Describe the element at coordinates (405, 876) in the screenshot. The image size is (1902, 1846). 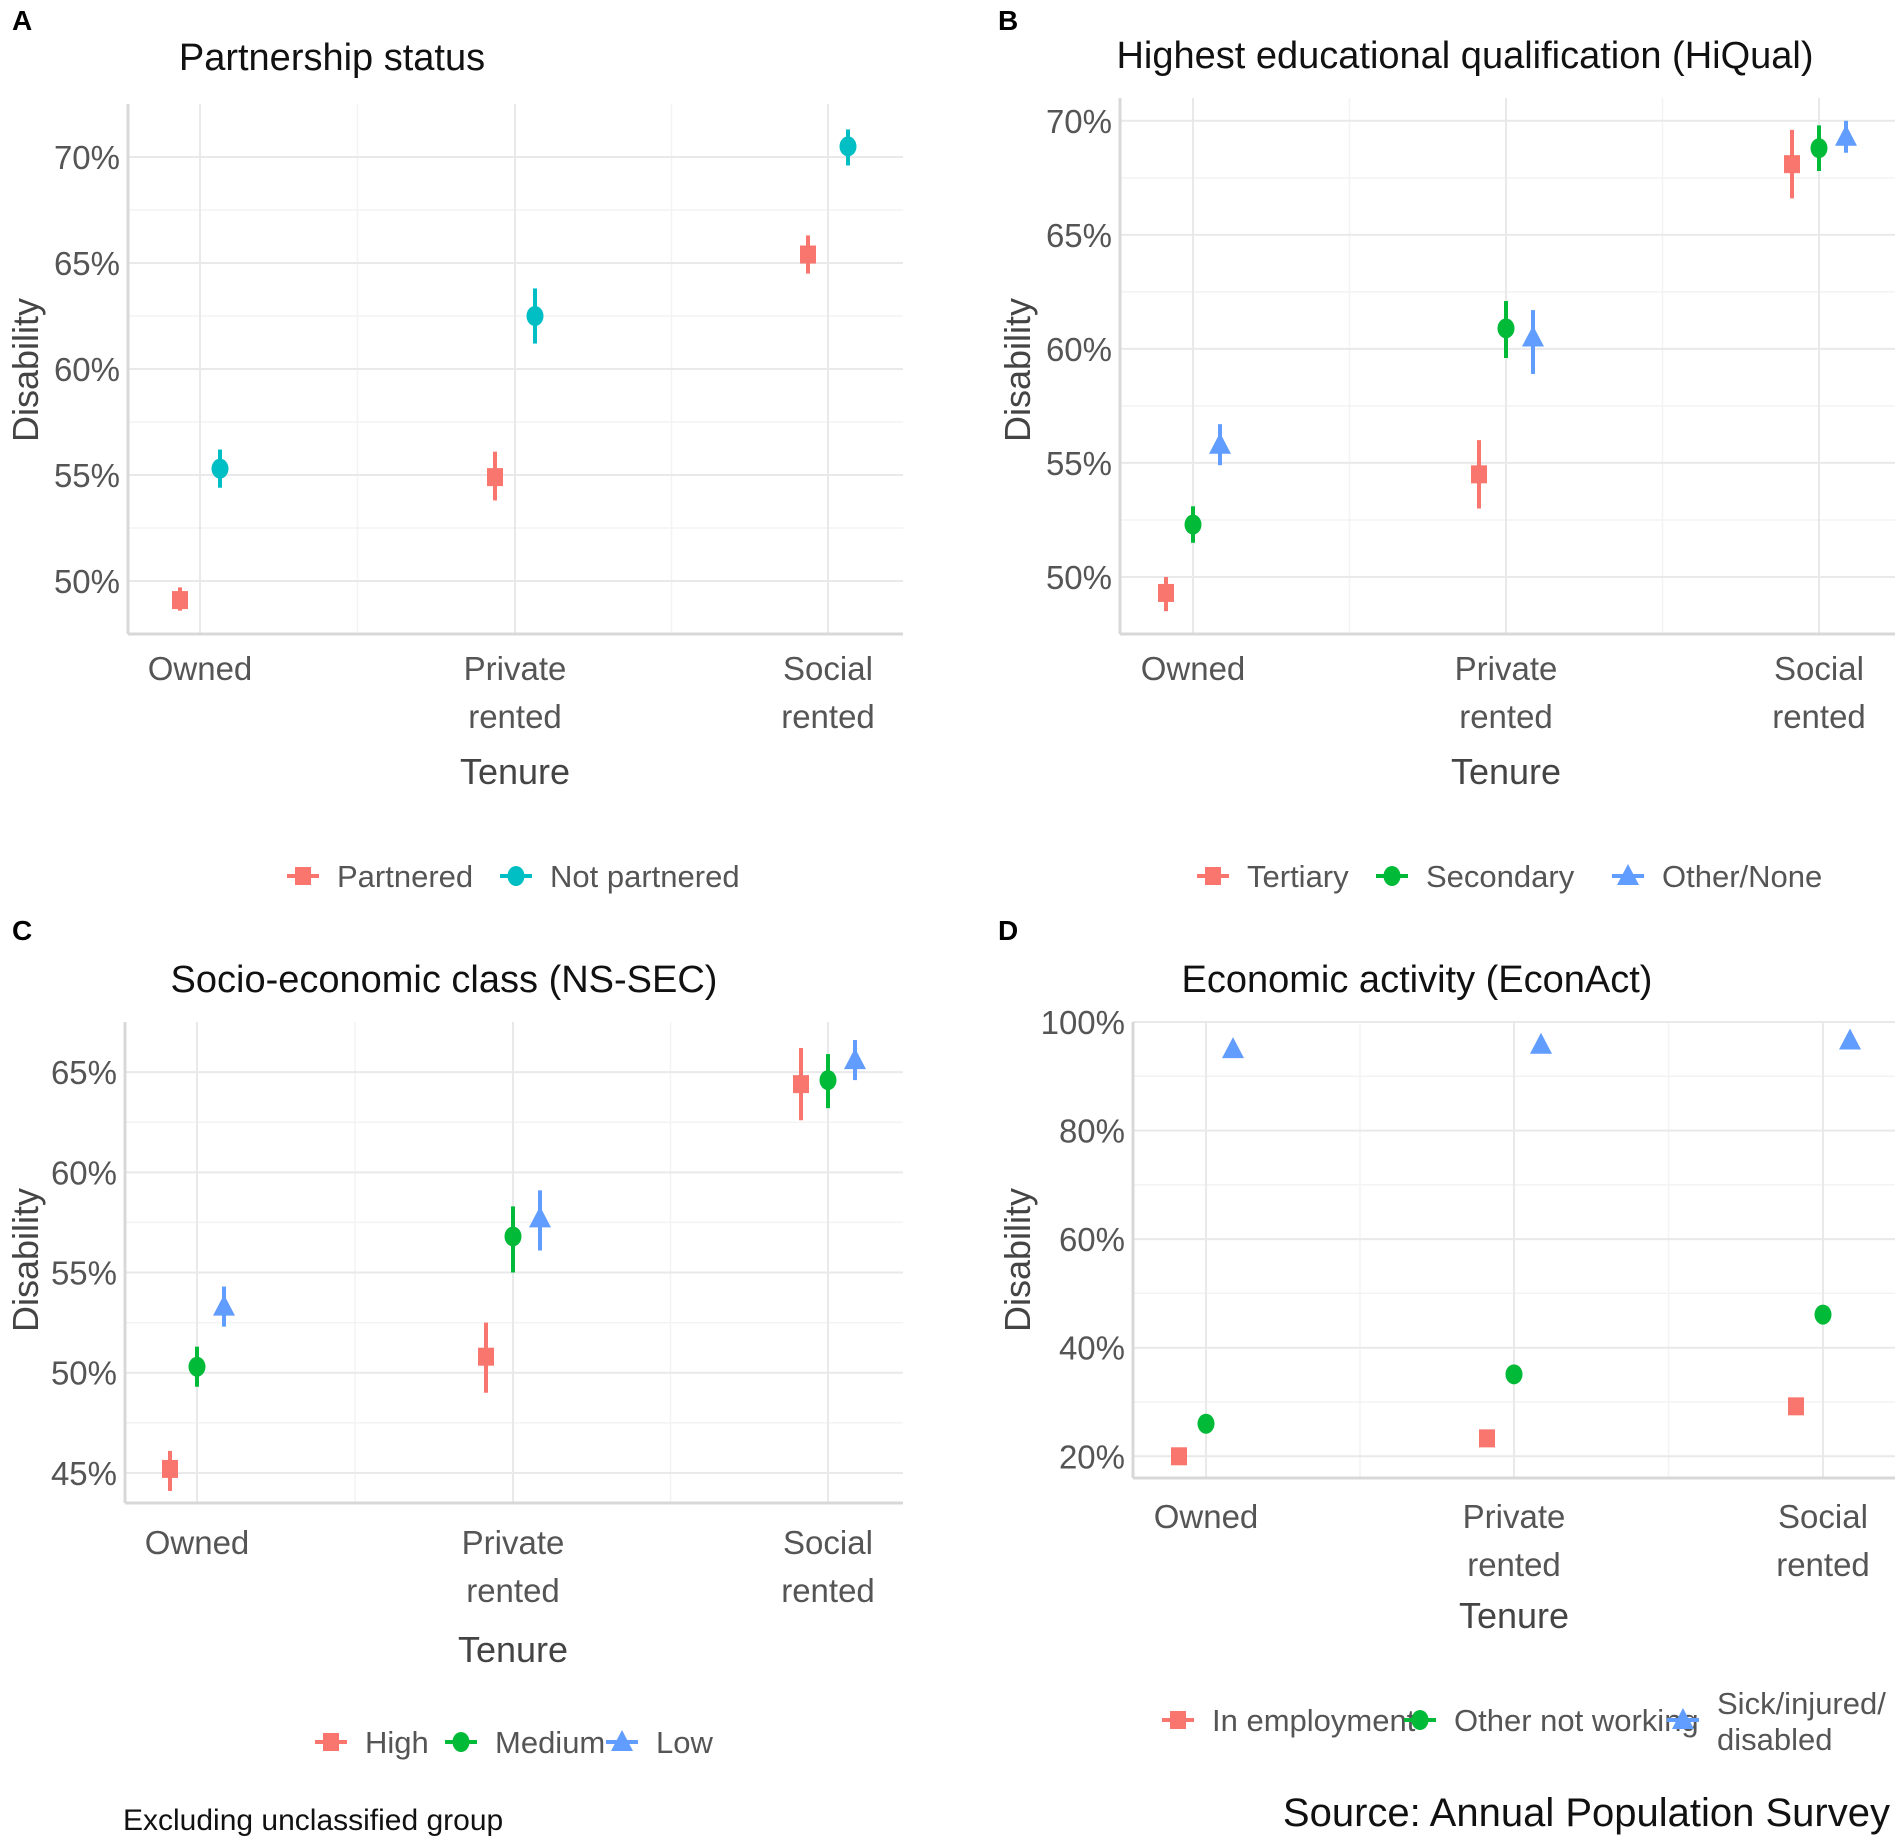
I see `legend-label: Partnered` at that location.